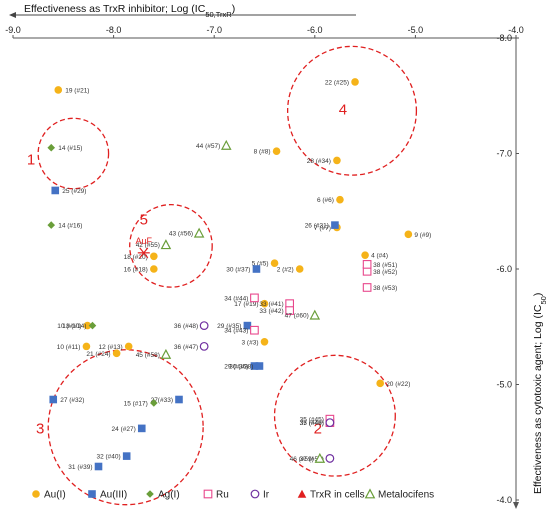 The width and height of the screenshot is (550, 511). Describe the element at coordinates (297, 316) in the screenshot. I see `data-point-label: 47 (#60)` at that location.